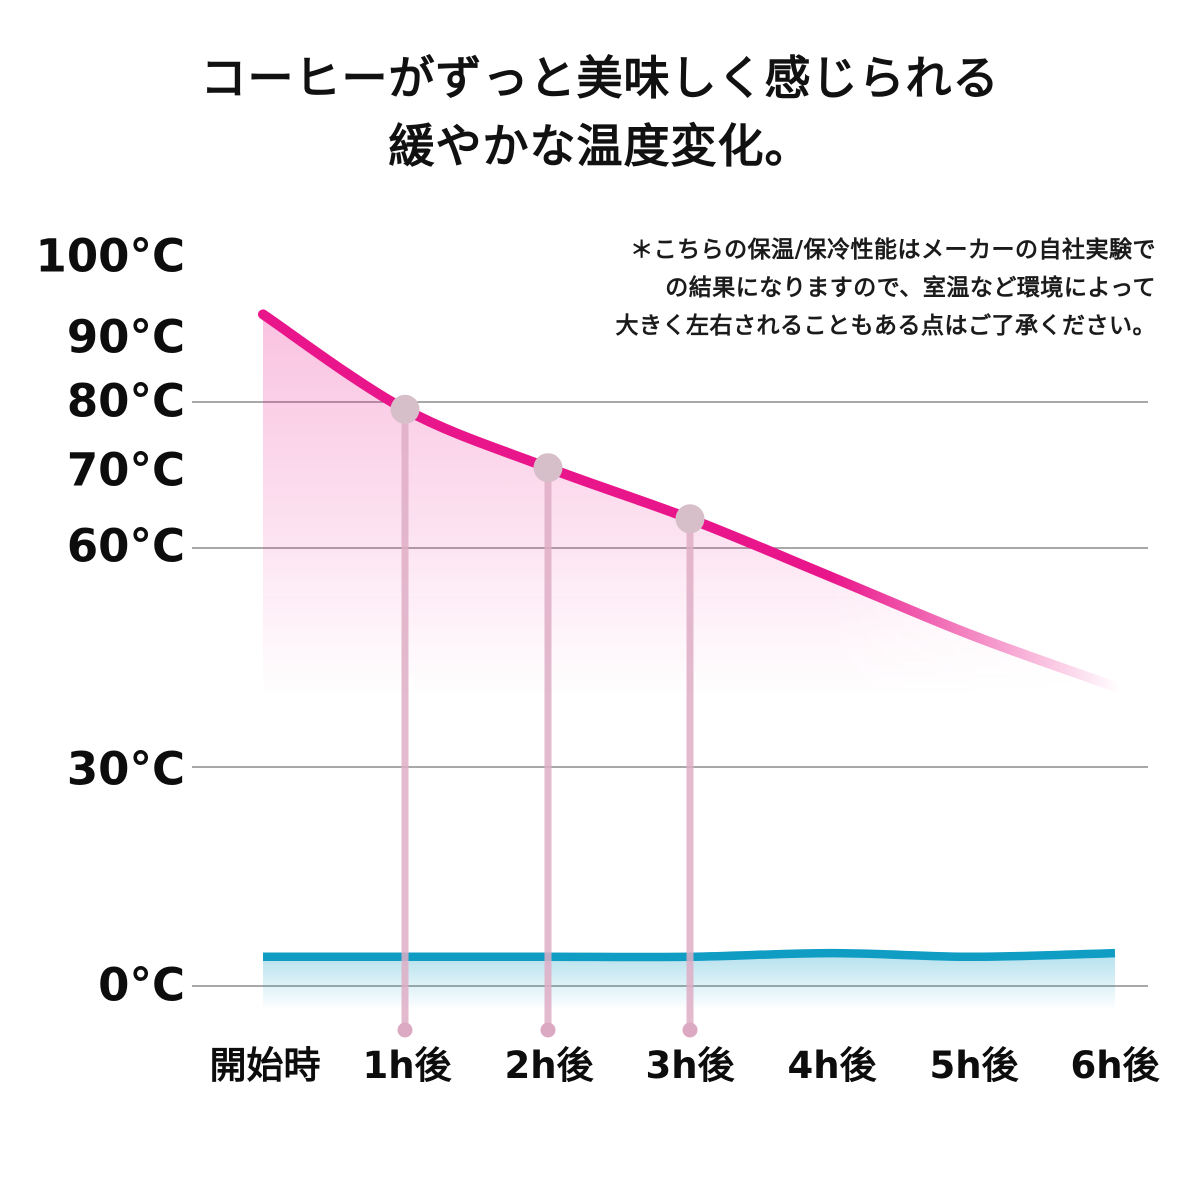  What do you see at coordinates (690, 519) in the screenshot?
I see `marker-dot-3h後` at bounding box center [690, 519].